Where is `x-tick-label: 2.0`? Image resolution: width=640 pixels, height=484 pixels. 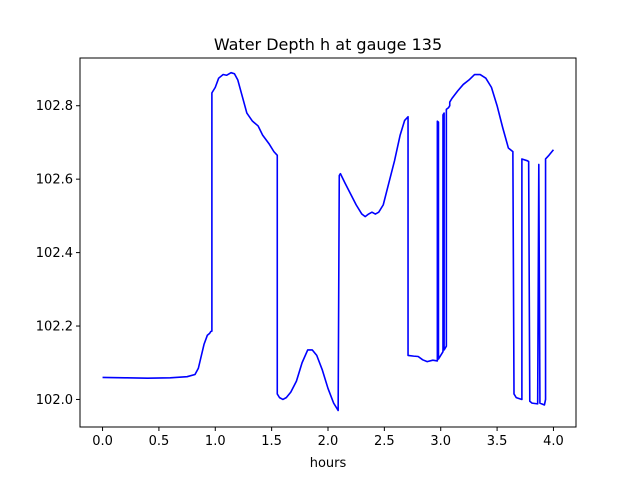
x-tick-label: 2.0 is located at coordinates (328, 441).